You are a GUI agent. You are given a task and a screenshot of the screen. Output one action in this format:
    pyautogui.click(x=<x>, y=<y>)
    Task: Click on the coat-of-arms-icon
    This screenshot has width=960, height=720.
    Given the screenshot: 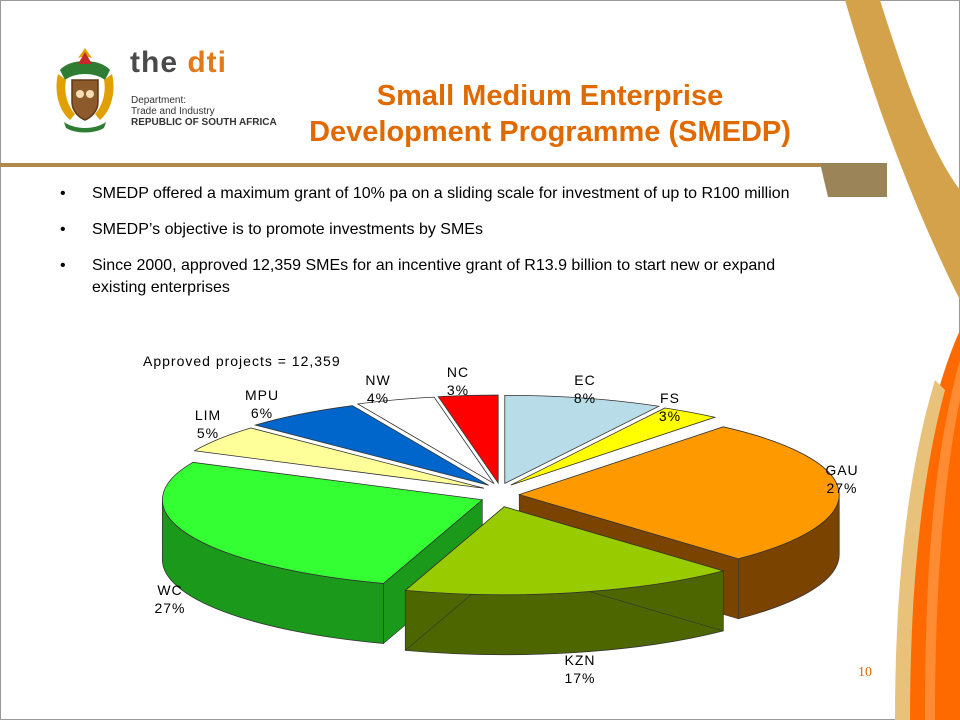 What is the action you would take?
    pyautogui.click(x=85, y=90)
    